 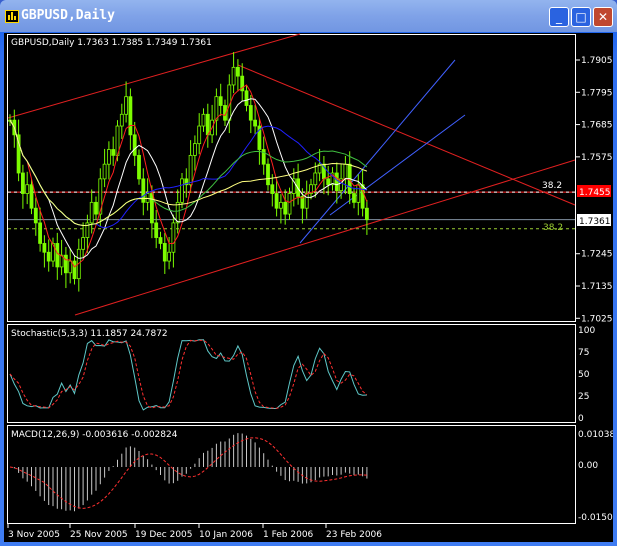 I want to click on price-tick-label: 1.7685, so click(x=597, y=126).